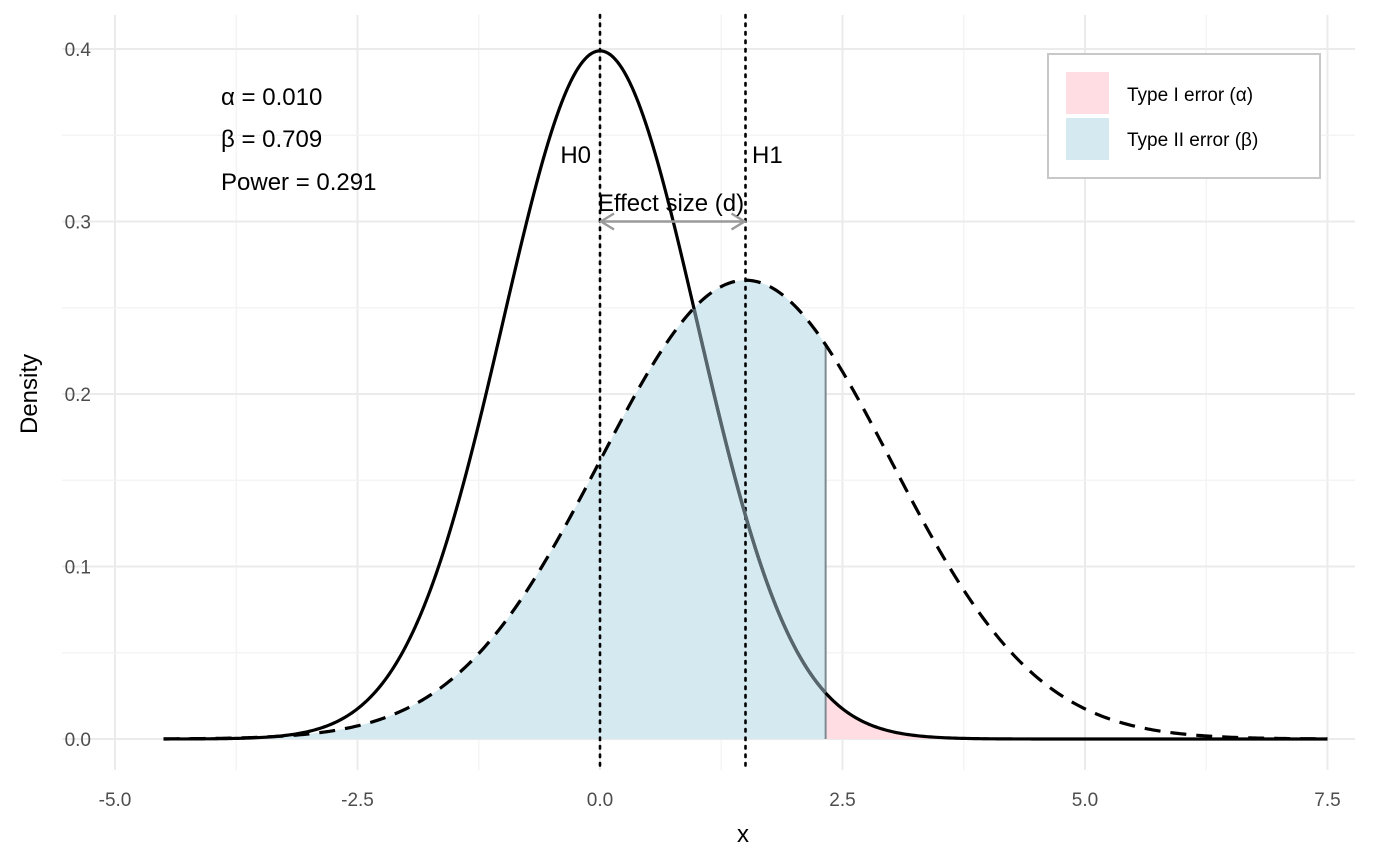 The height and width of the screenshot is (866, 1400). I want to click on y-tick-label: 0.1, so click(78, 568).